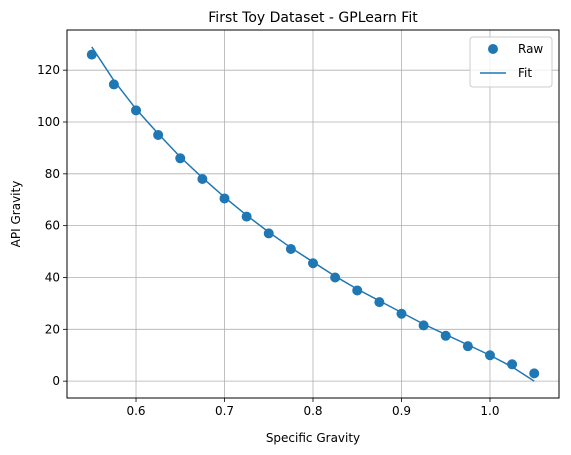 The width and height of the screenshot is (571, 455). What do you see at coordinates (525, 73) in the screenshot?
I see `legend-fit-label: Fit` at bounding box center [525, 73].